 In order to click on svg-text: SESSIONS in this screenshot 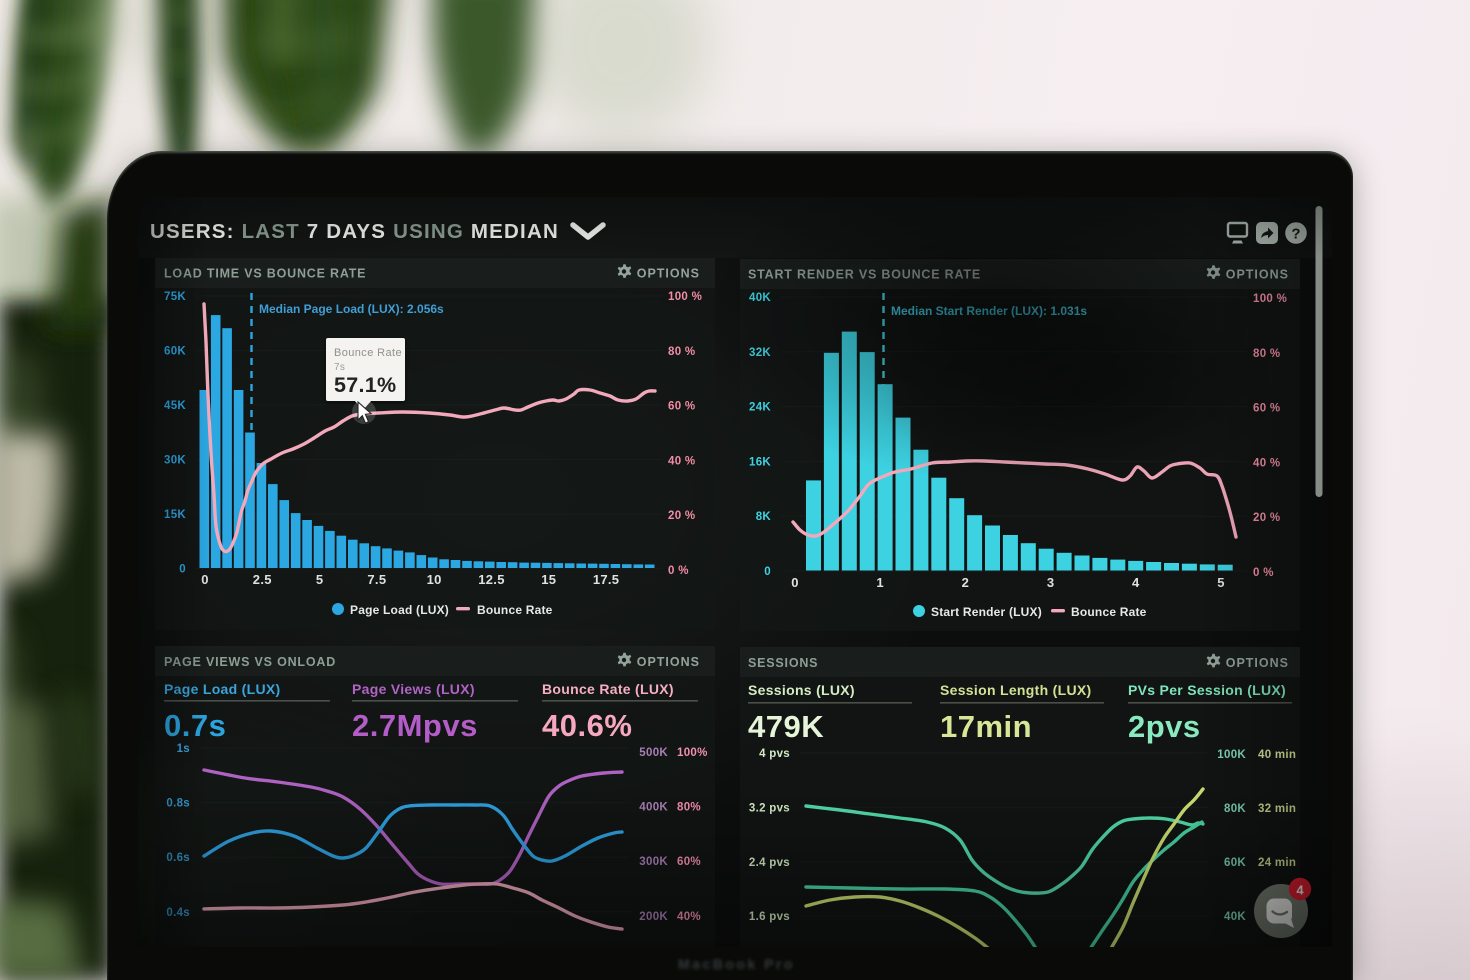, I will do `click(783, 663)`.